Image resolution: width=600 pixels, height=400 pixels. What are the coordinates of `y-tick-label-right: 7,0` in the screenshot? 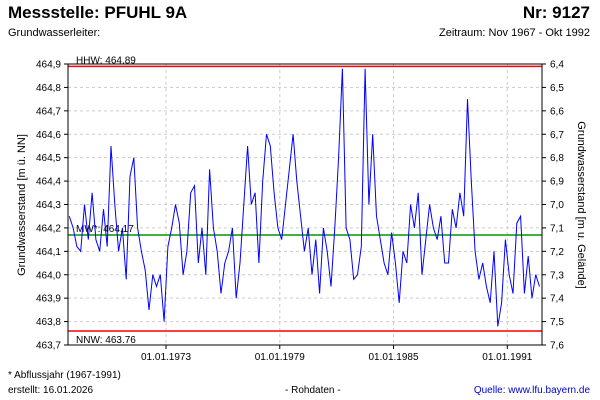 It's located at (557, 205).